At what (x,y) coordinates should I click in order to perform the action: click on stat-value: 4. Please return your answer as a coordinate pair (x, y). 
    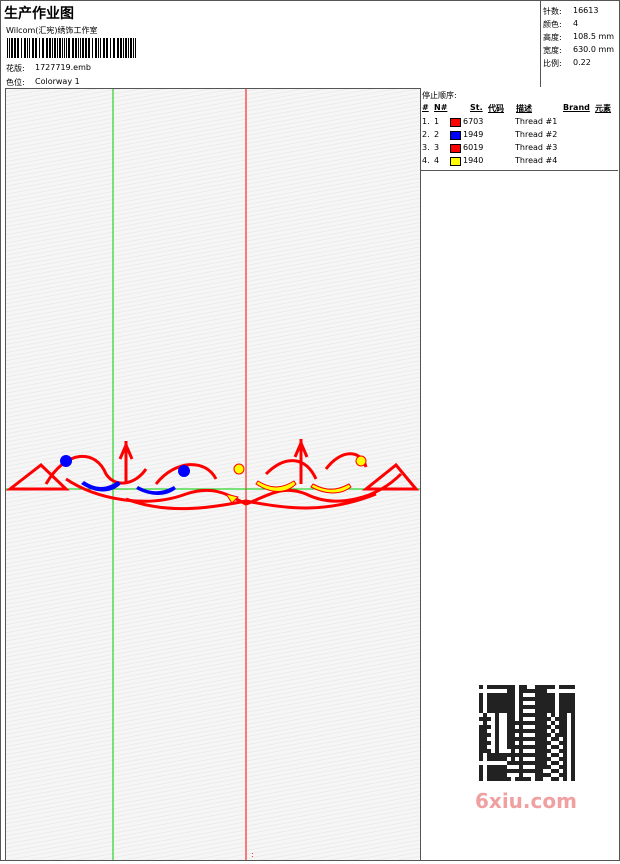
    Looking at the image, I should click on (576, 23).